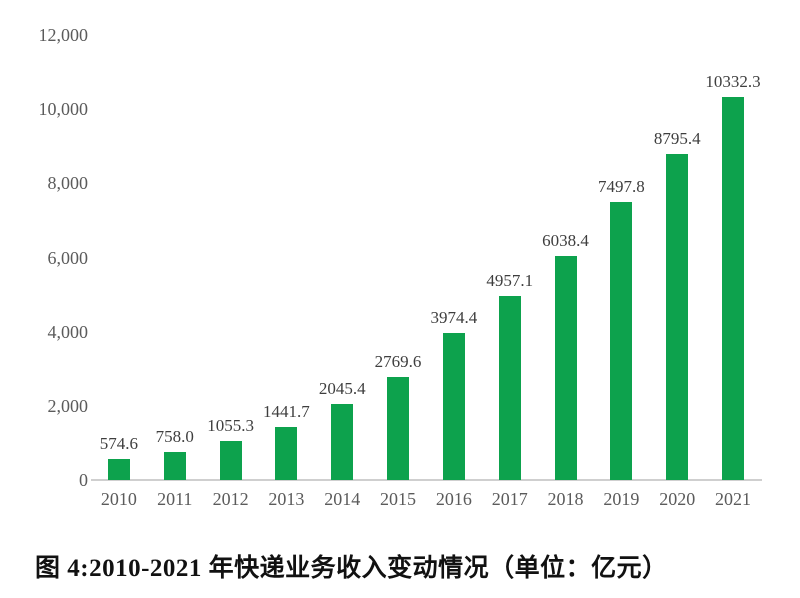  I want to click on bar-value-label: 2045.4, so click(342, 388).